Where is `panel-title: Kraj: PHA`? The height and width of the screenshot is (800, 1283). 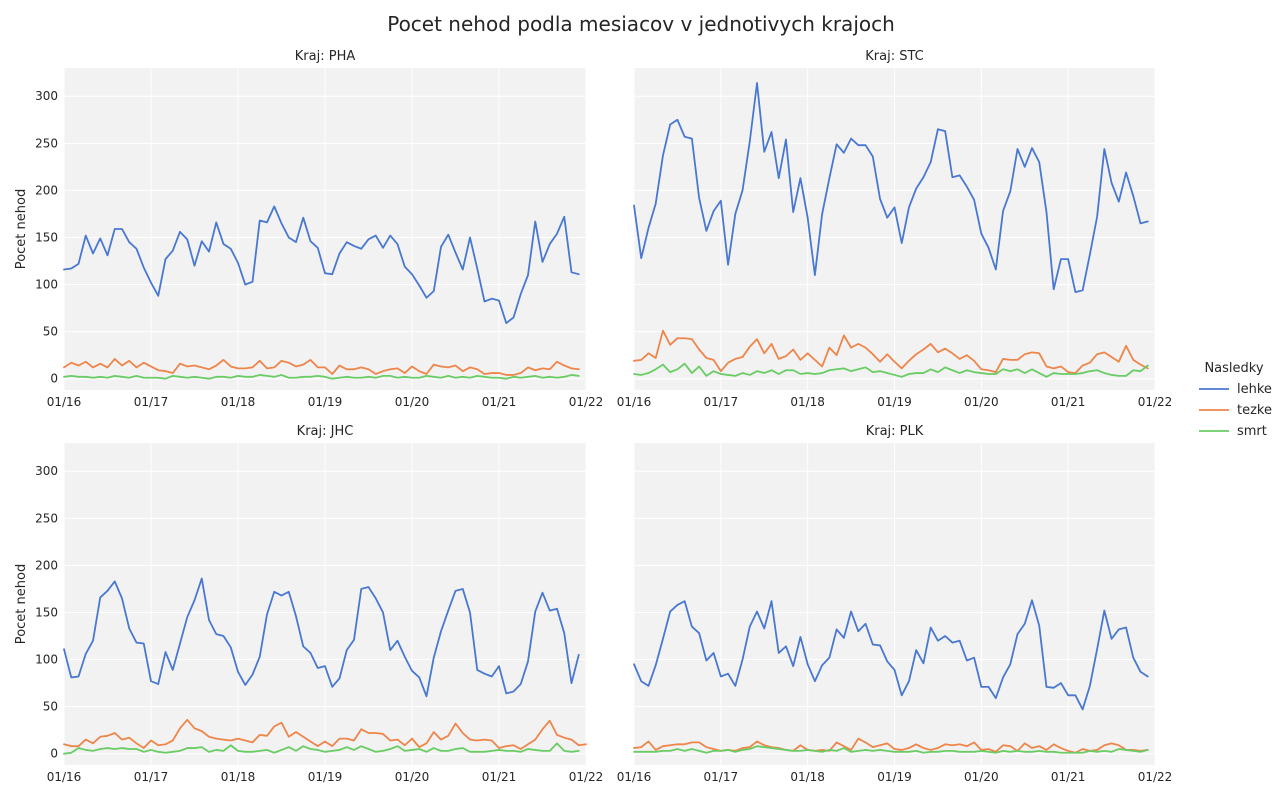
panel-title: Kraj: PHA is located at coordinates (325, 56).